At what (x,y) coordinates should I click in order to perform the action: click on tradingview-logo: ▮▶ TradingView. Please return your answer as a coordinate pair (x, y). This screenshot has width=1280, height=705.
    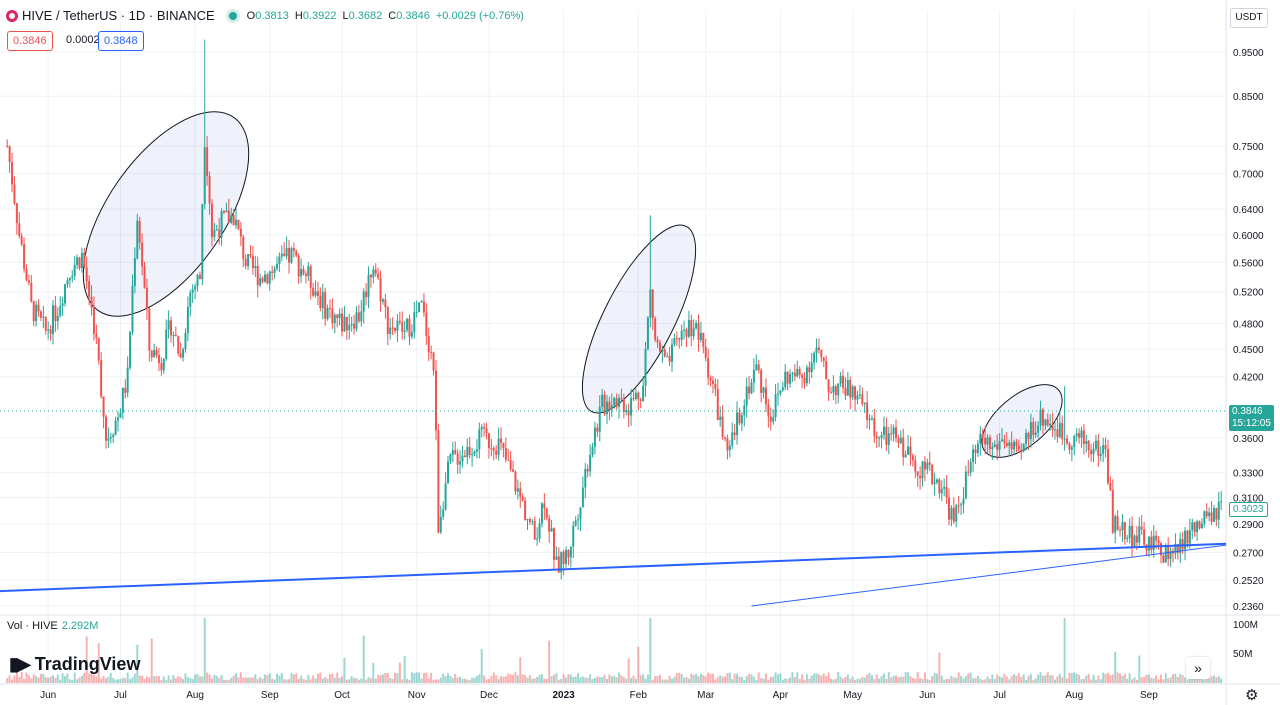
    Looking at the image, I should click on (75, 664).